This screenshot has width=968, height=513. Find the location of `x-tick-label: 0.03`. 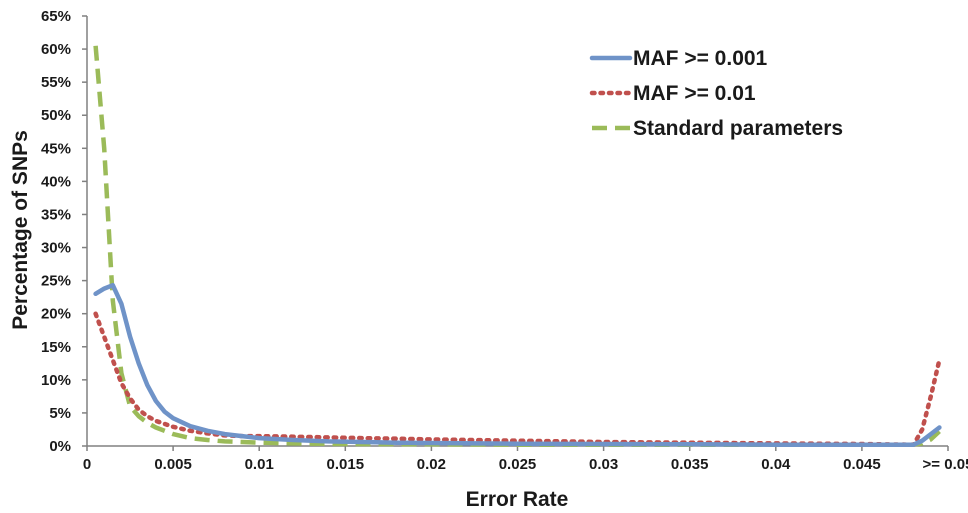

x-tick-label: 0.03 is located at coordinates (603, 464).